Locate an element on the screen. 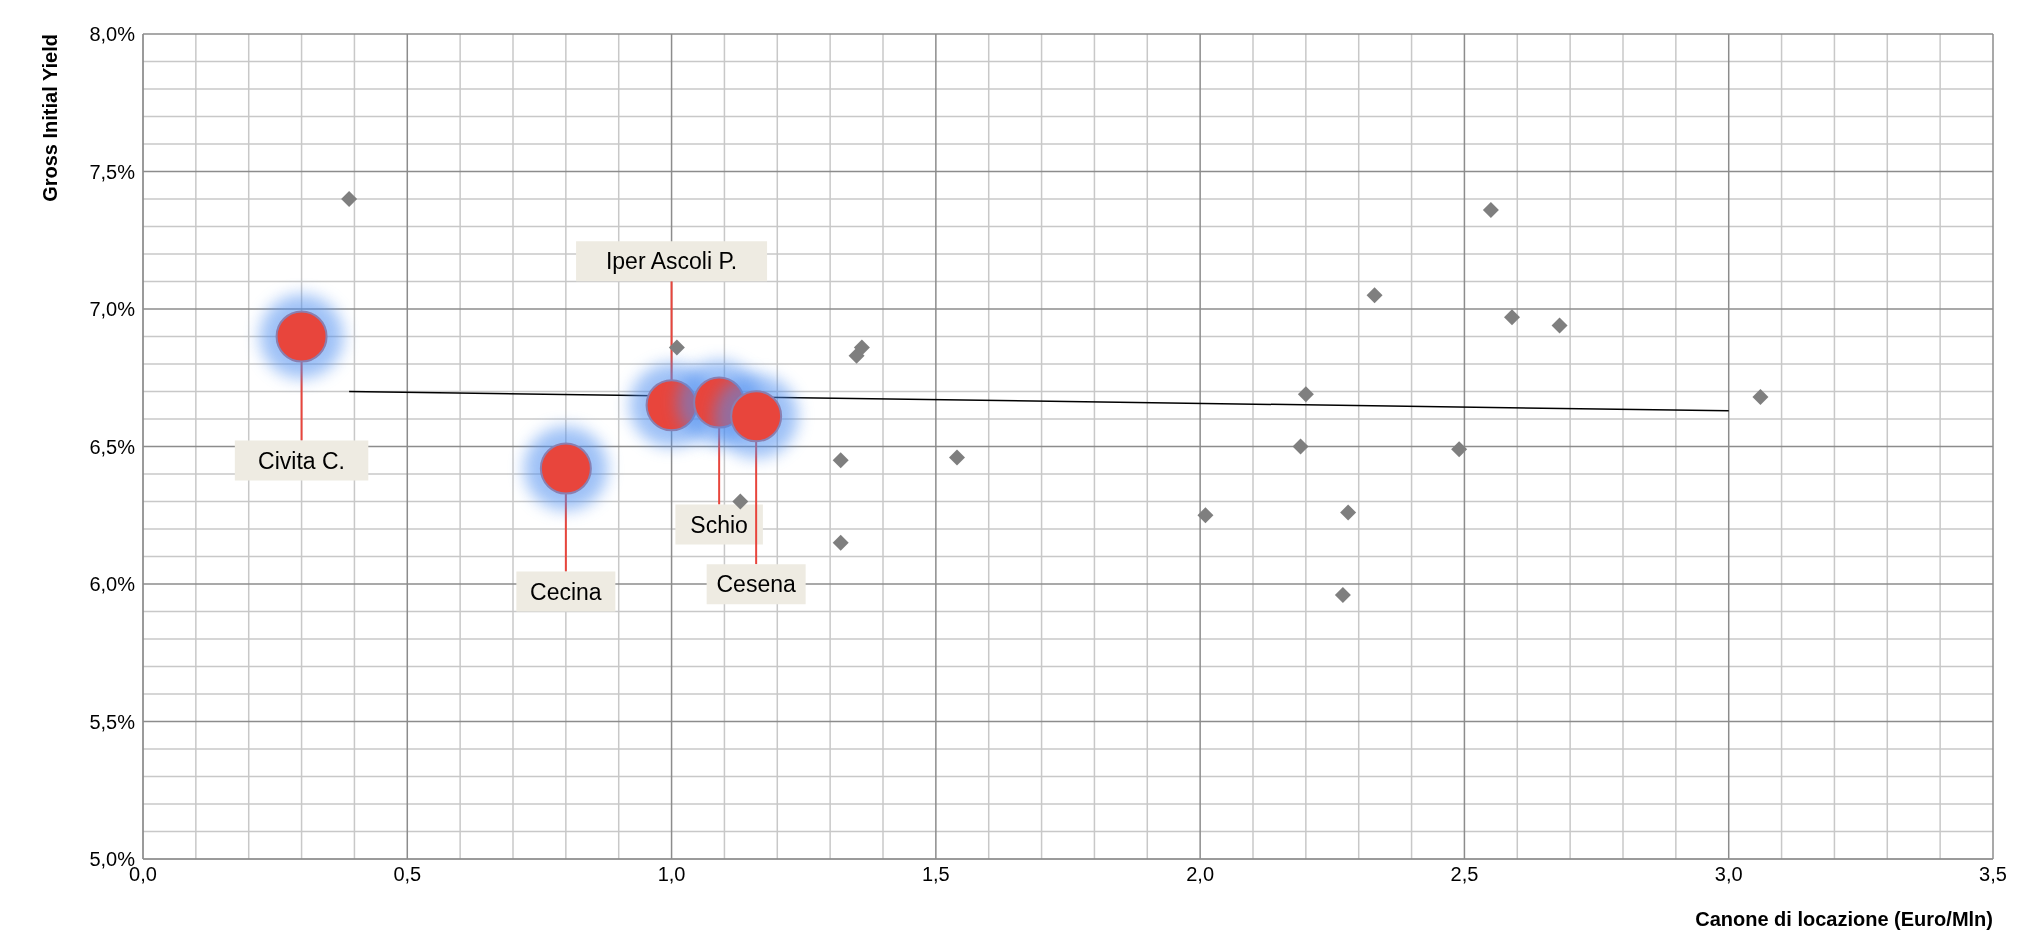  x-tick-label: 3,0 is located at coordinates (1728, 874).